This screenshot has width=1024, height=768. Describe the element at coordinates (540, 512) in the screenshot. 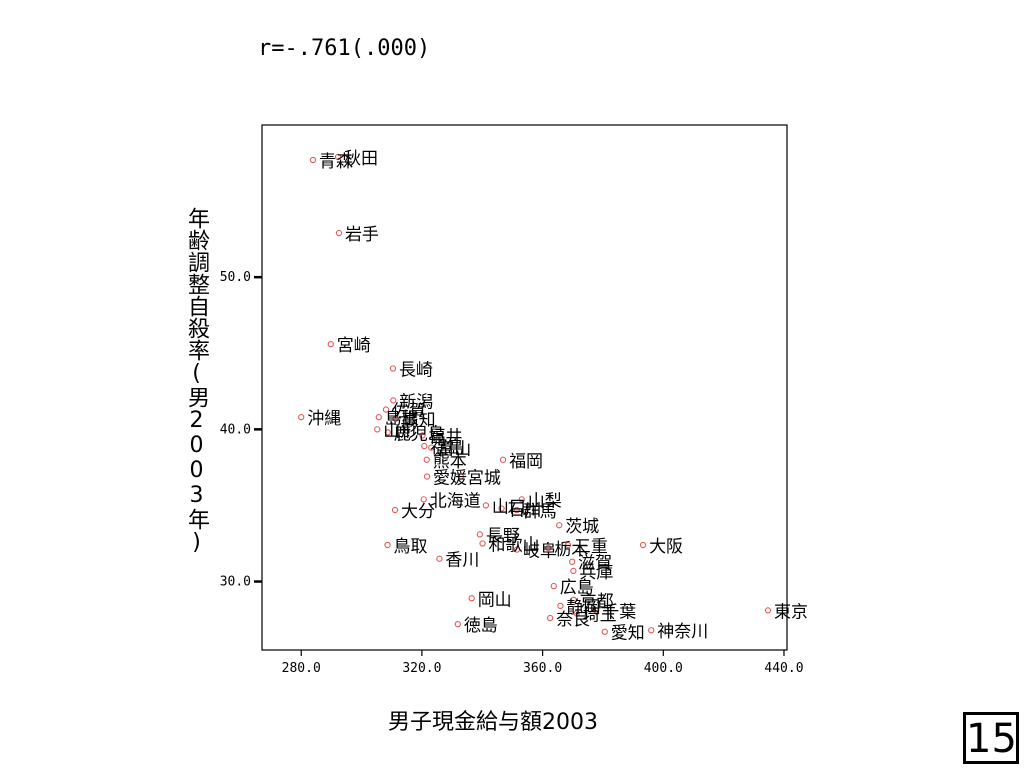

I see `point-label-23: 群馬` at that location.